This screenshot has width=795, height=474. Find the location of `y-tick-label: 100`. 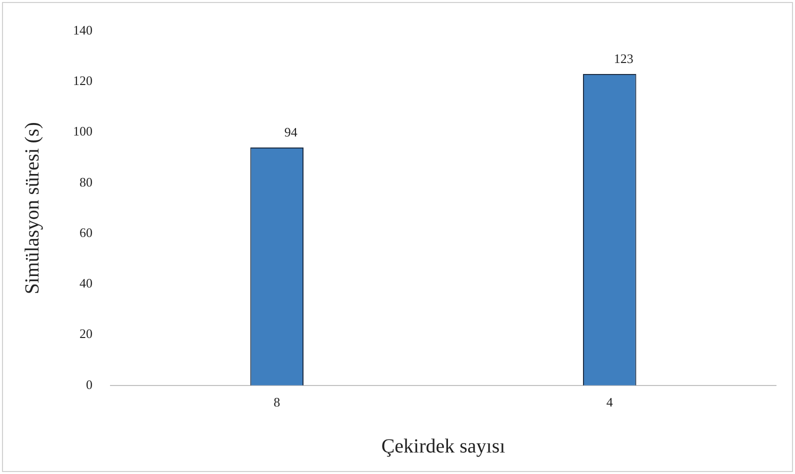

y-tick-label: 100 is located at coordinates (82, 131).